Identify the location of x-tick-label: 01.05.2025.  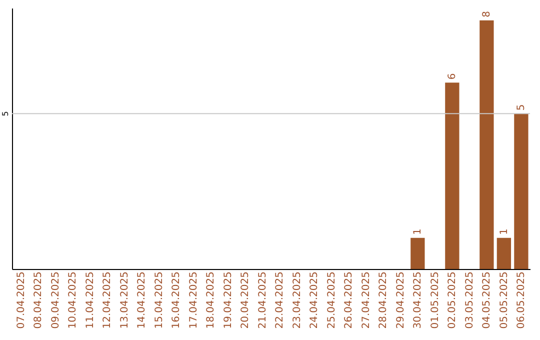
(435, 300).